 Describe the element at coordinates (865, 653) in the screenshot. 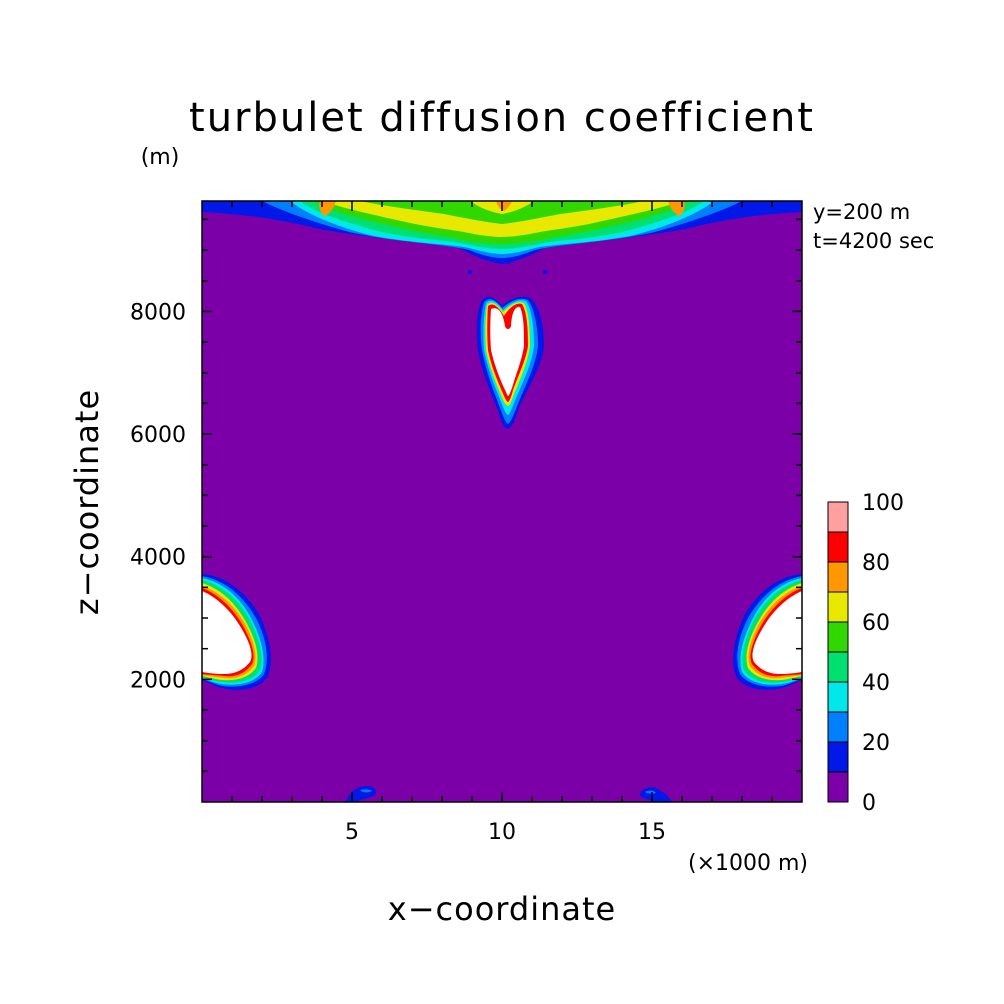

I see `colorbar: 0 20 40 60 80 100` at that location.